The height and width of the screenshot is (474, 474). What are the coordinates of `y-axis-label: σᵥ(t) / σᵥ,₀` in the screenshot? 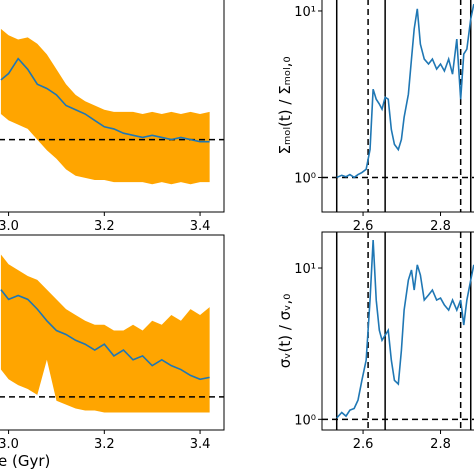 It's located at (285, 331).